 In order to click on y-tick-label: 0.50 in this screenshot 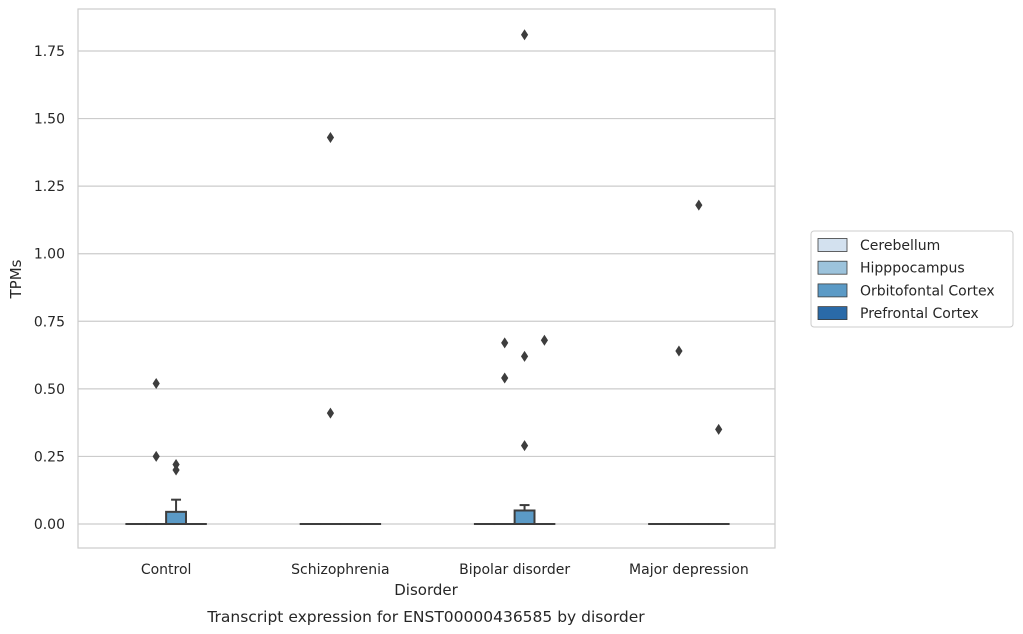, I will do `click(49, 390)`.